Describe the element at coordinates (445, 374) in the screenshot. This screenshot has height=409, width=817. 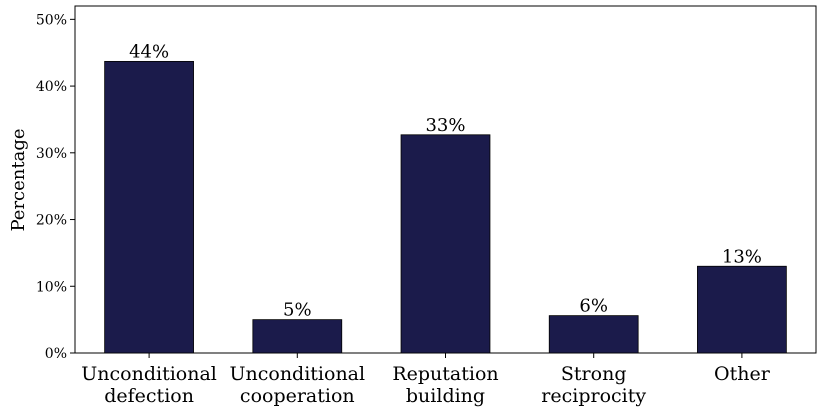
I see `x-tick-label: Reputation` at that location.